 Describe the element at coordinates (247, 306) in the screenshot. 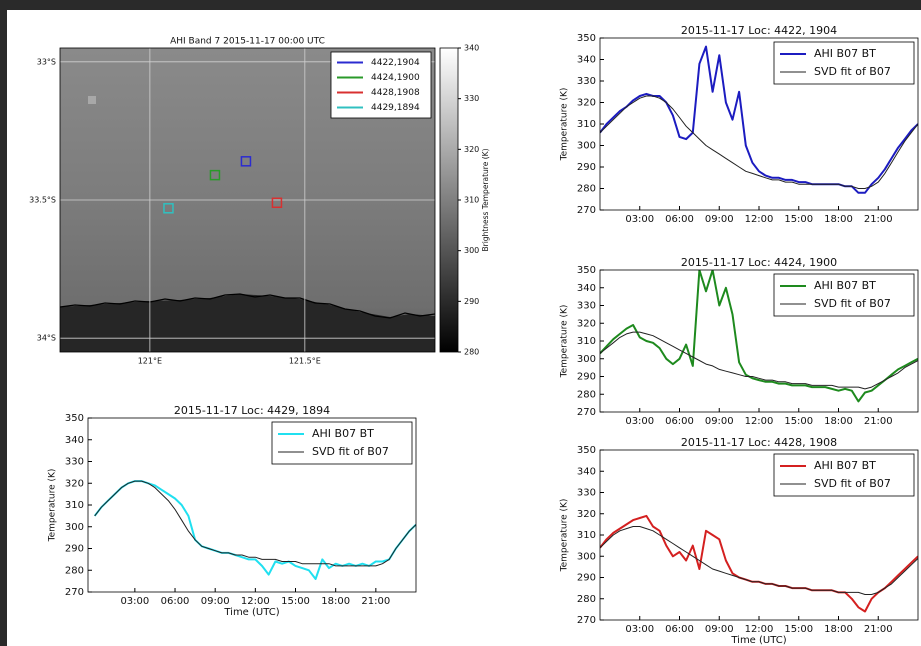

I see `coastline` at that location.